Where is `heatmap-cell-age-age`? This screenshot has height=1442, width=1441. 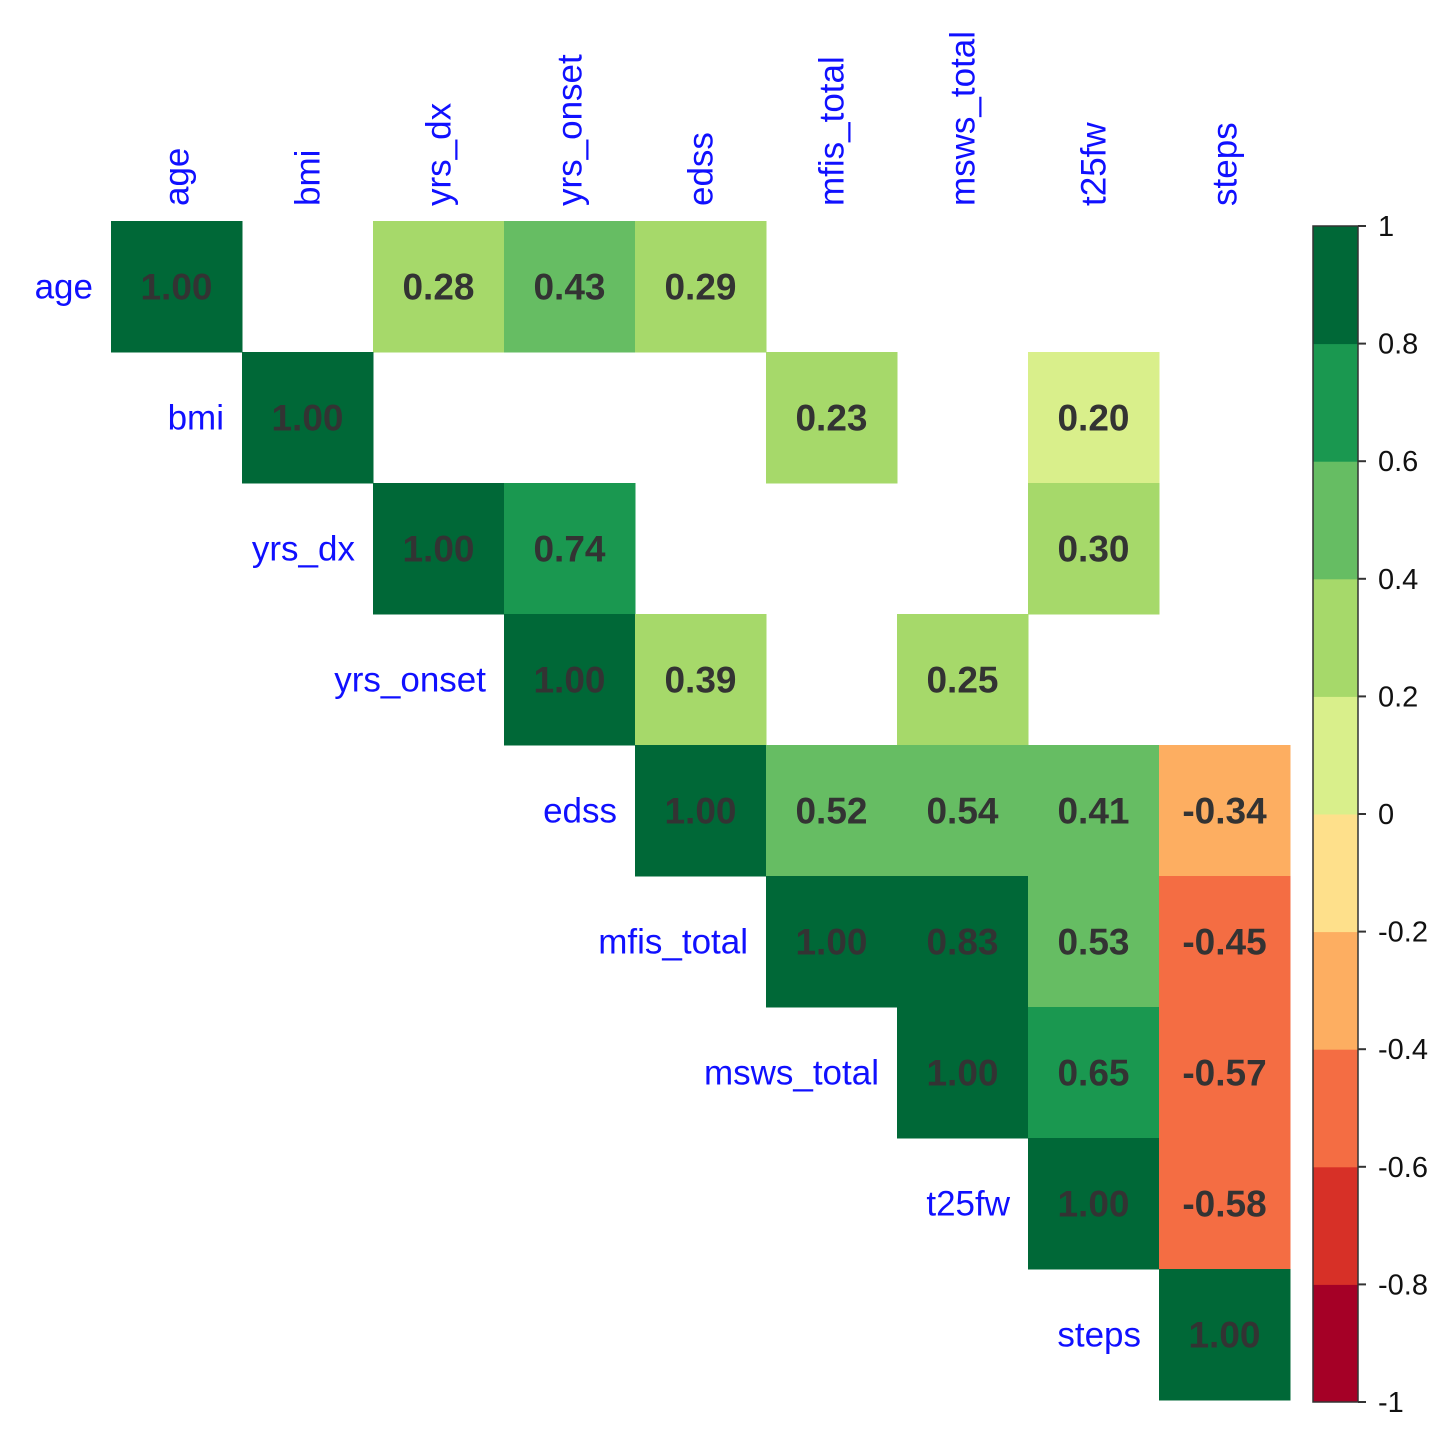
heatmap-cell-age-age is located at coordinates (177, 287).